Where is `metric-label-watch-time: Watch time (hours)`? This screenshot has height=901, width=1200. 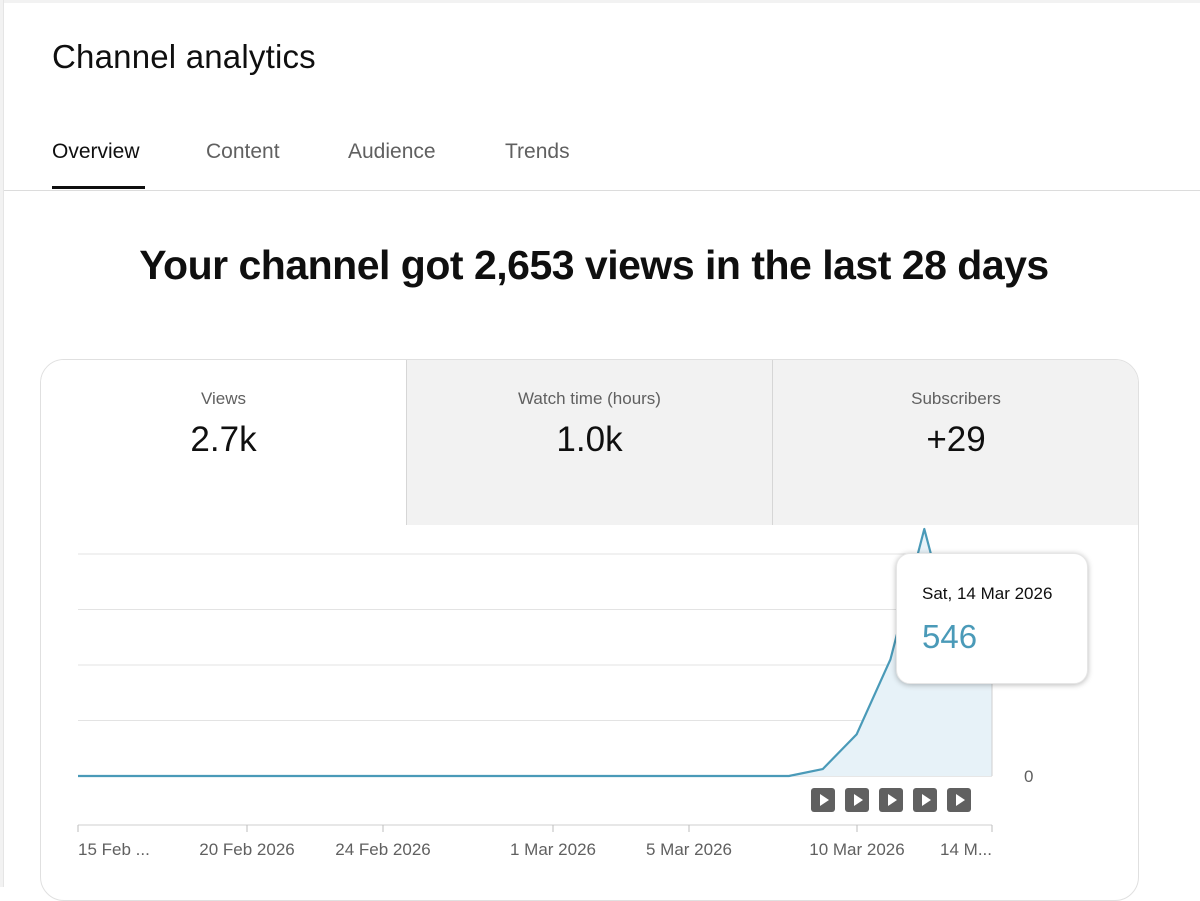 metric-label-watch-time: Watch time (hours) is located at coordinates (589, 398).